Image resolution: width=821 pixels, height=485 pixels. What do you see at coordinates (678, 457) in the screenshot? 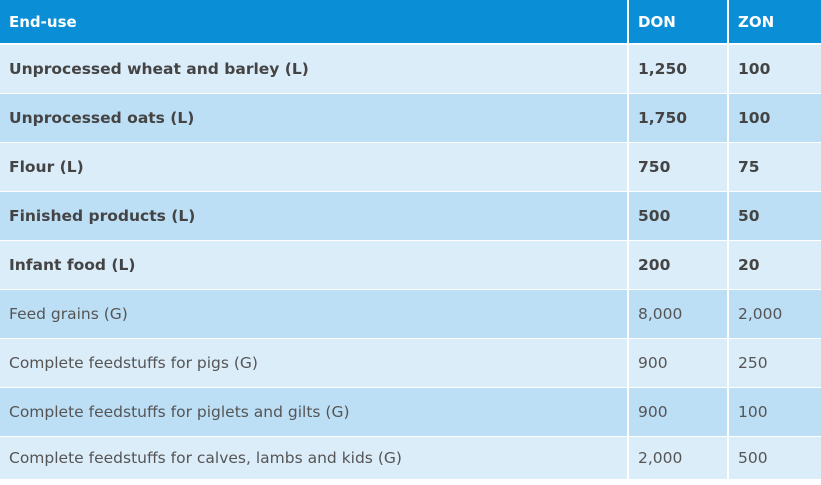
I see `cell-don: 2,000` at bounding box center [678, 457].